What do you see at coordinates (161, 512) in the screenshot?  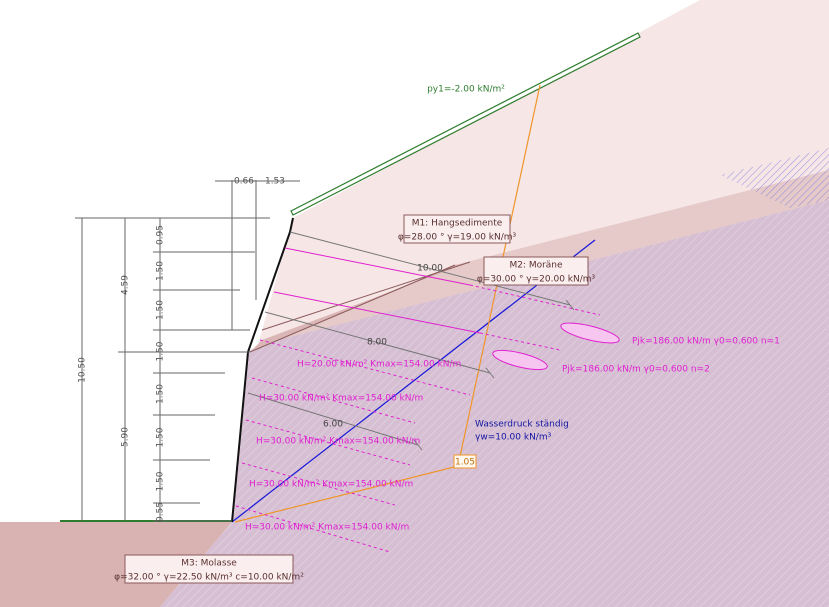 I see `dim-label: 0.55` at bounding box center [161, 512].